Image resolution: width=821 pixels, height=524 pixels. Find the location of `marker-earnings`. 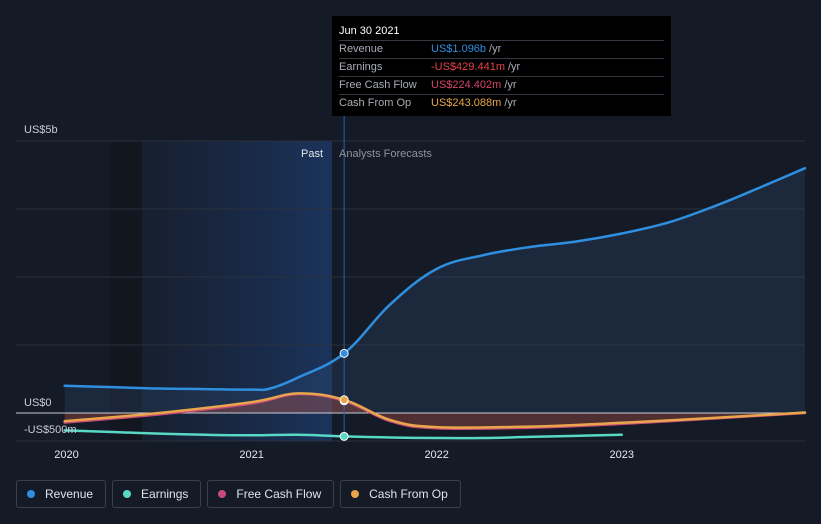

marker-earnings is located at coordinates (344, 436).